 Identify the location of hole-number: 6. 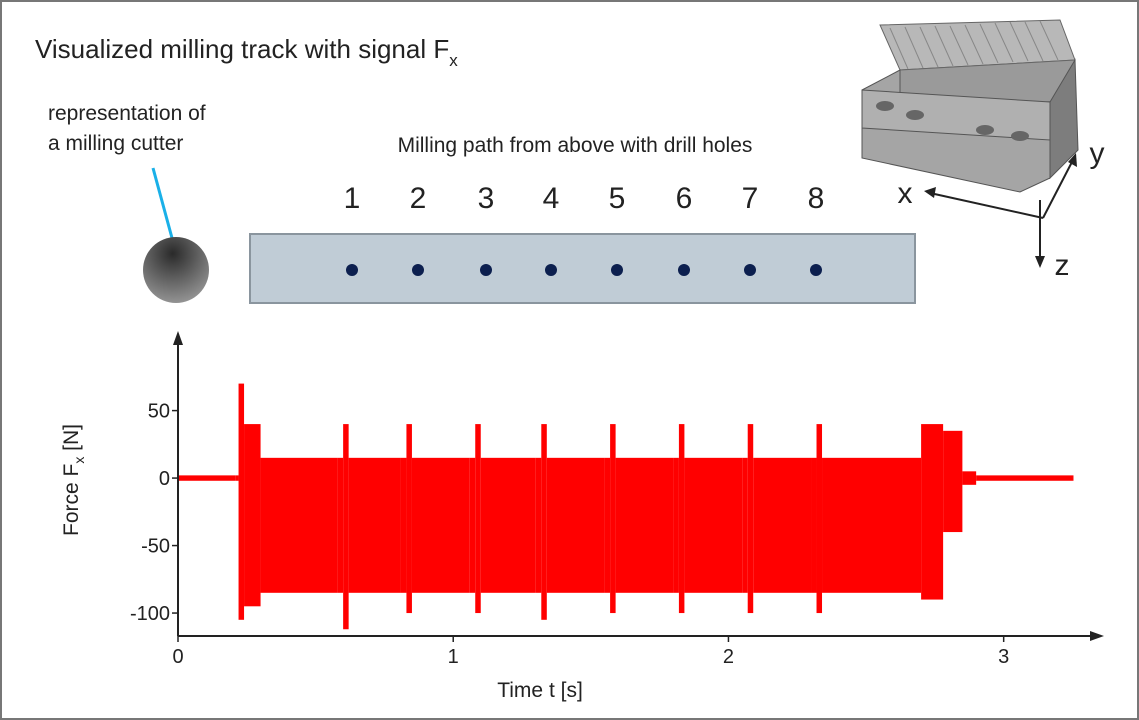
(684, 198).